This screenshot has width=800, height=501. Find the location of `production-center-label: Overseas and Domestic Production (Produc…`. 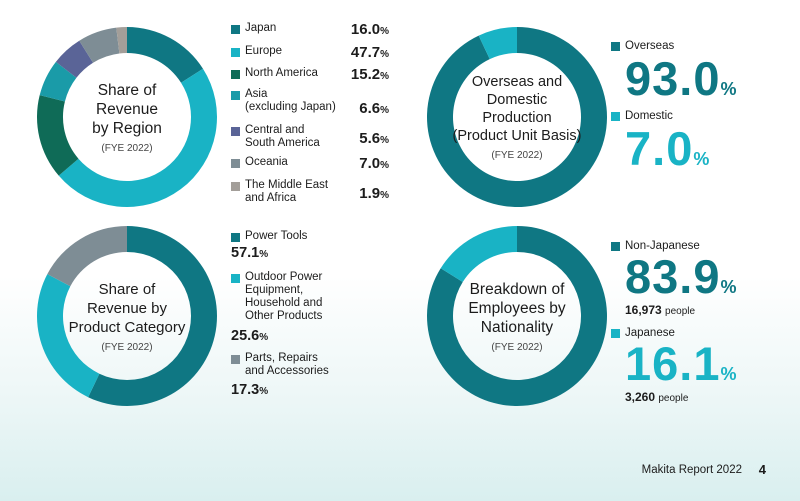

production-center-label: Overseas and Domestic Production (Produc… is located at coordinates (517, 117).